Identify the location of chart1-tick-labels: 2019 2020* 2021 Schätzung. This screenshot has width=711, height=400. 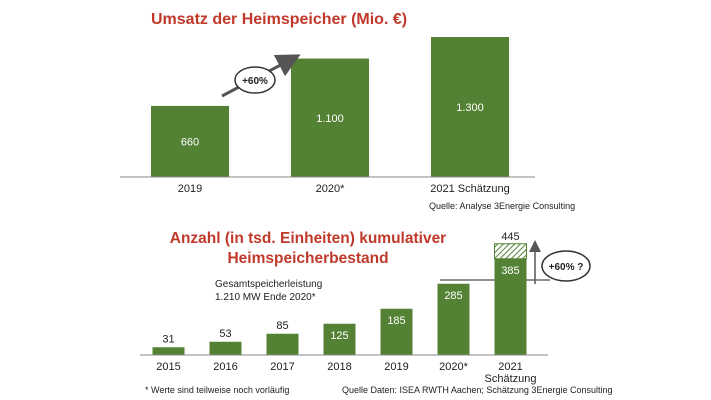
(344, 189).